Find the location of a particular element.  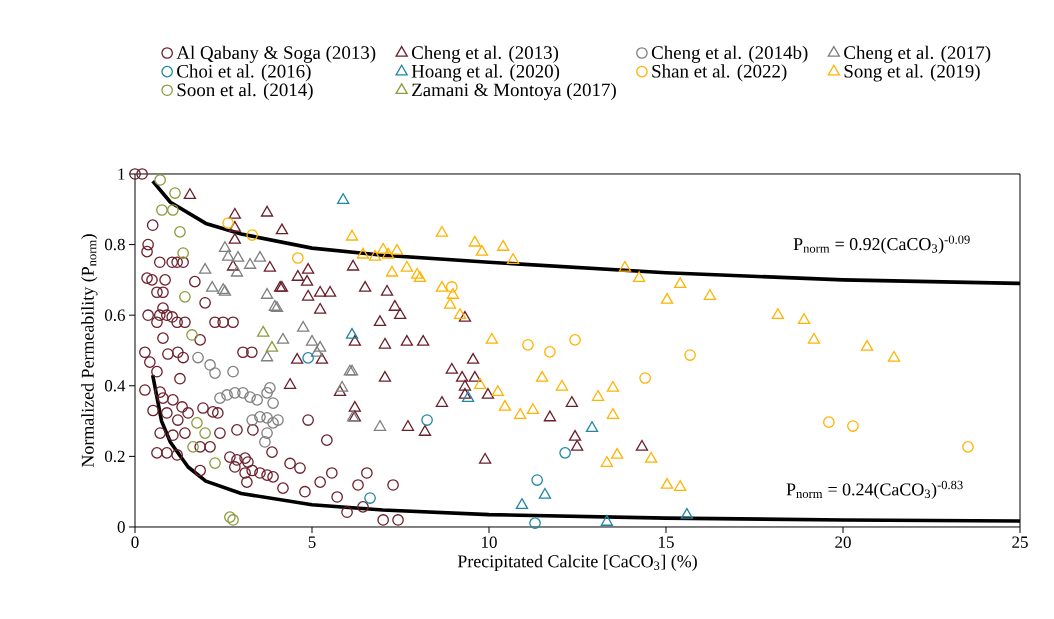

legend-label: Song et al. (2019) is located at coordinates (912, 73).